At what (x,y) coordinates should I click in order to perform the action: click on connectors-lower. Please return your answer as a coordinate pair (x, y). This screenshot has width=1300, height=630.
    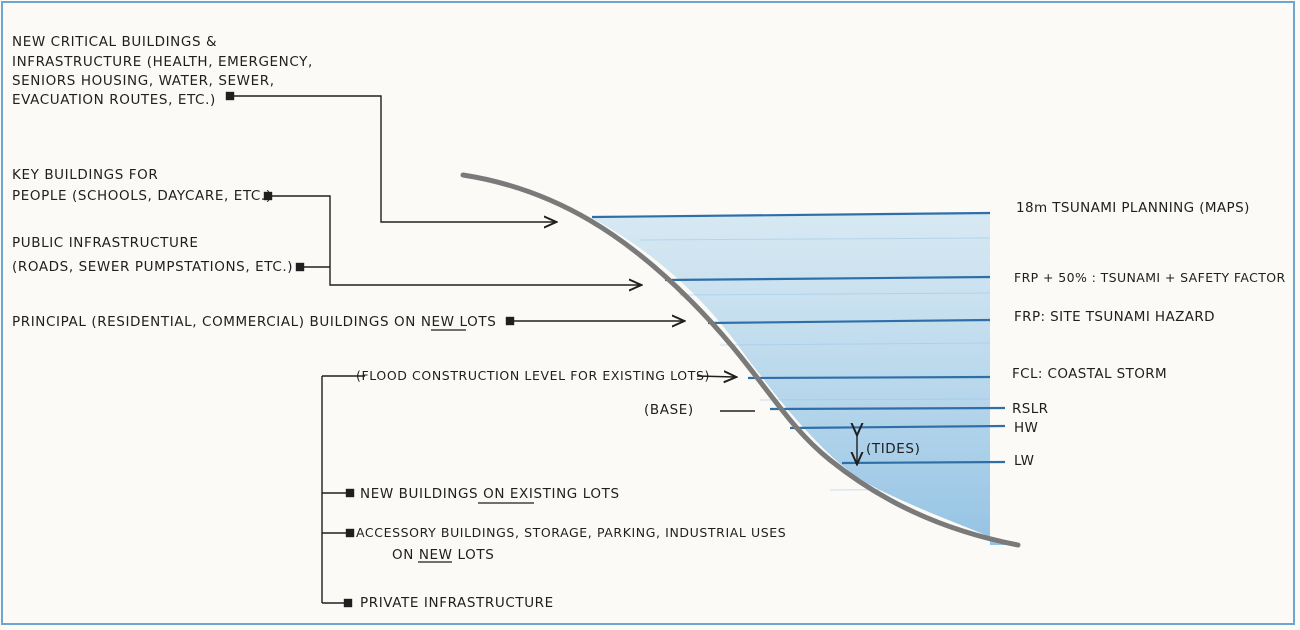
    Looking at the image, I should click on (343, 491).